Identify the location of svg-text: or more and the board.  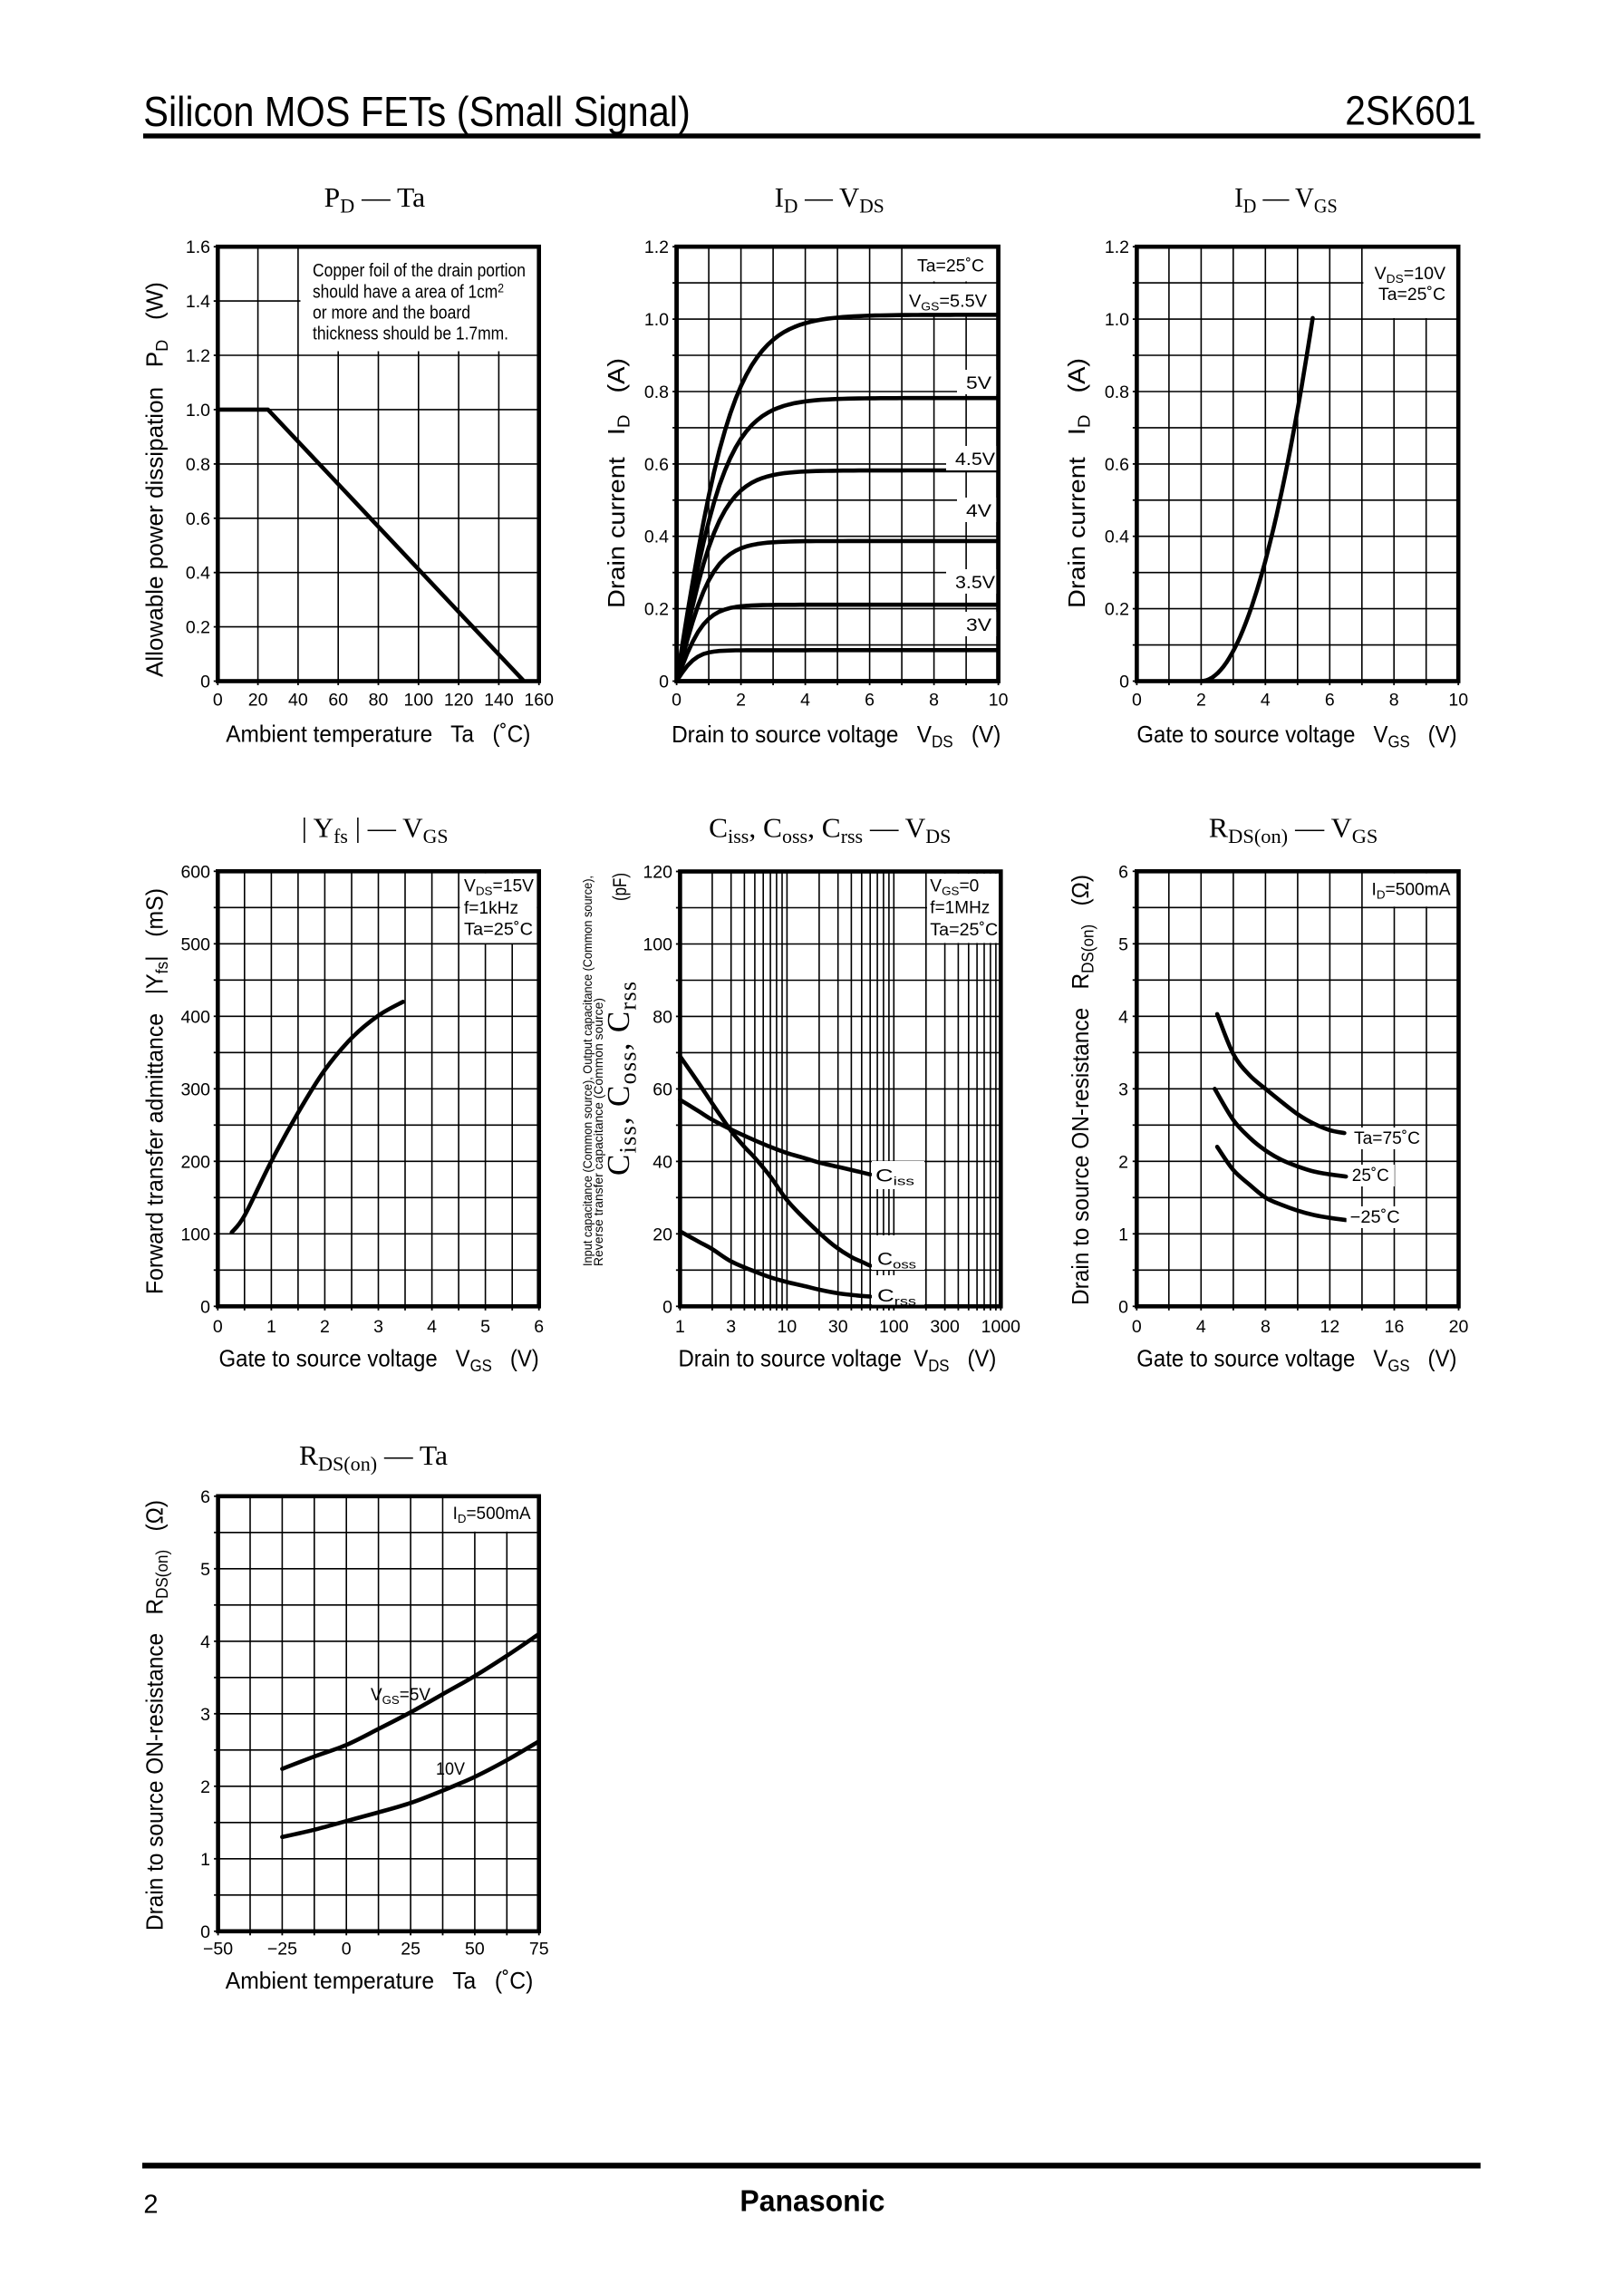
(391, 313).